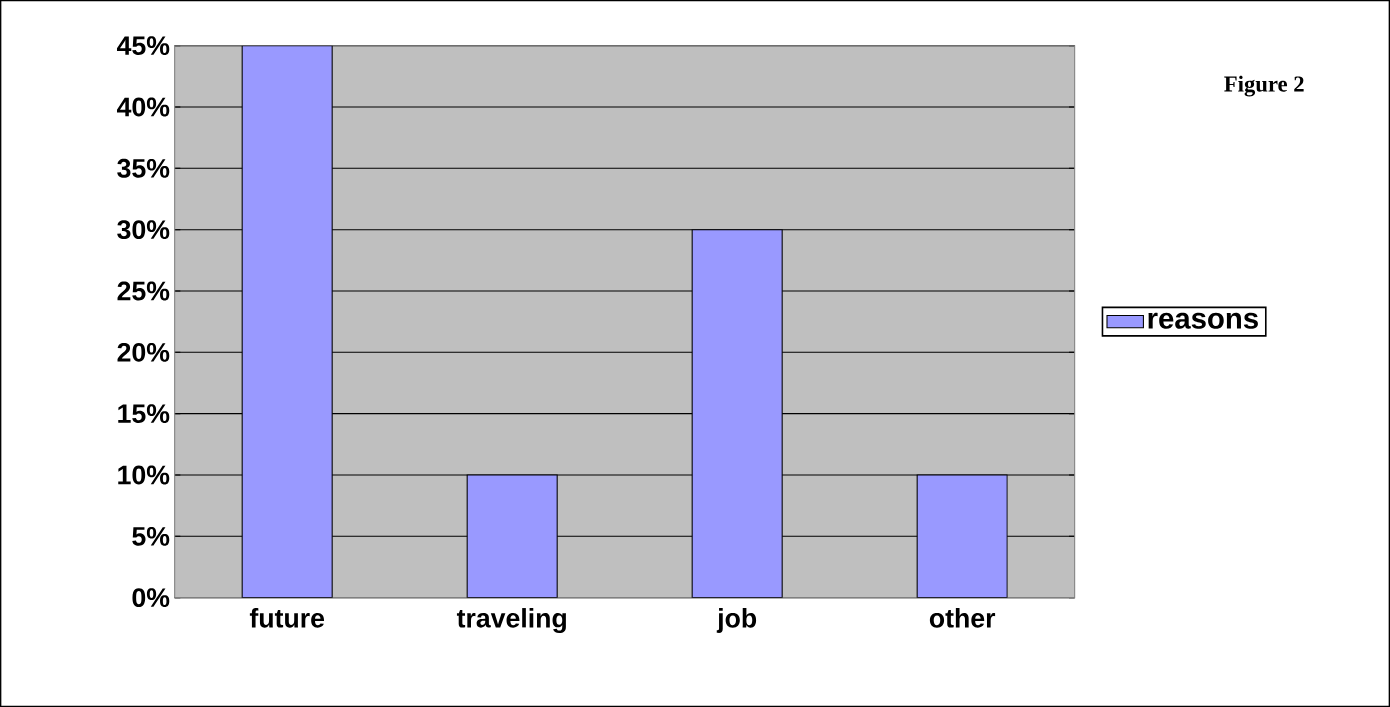 The width and height of the screenshot is (1390, 707). I want to click on y-tick-label: 15%, so click(144, 414).